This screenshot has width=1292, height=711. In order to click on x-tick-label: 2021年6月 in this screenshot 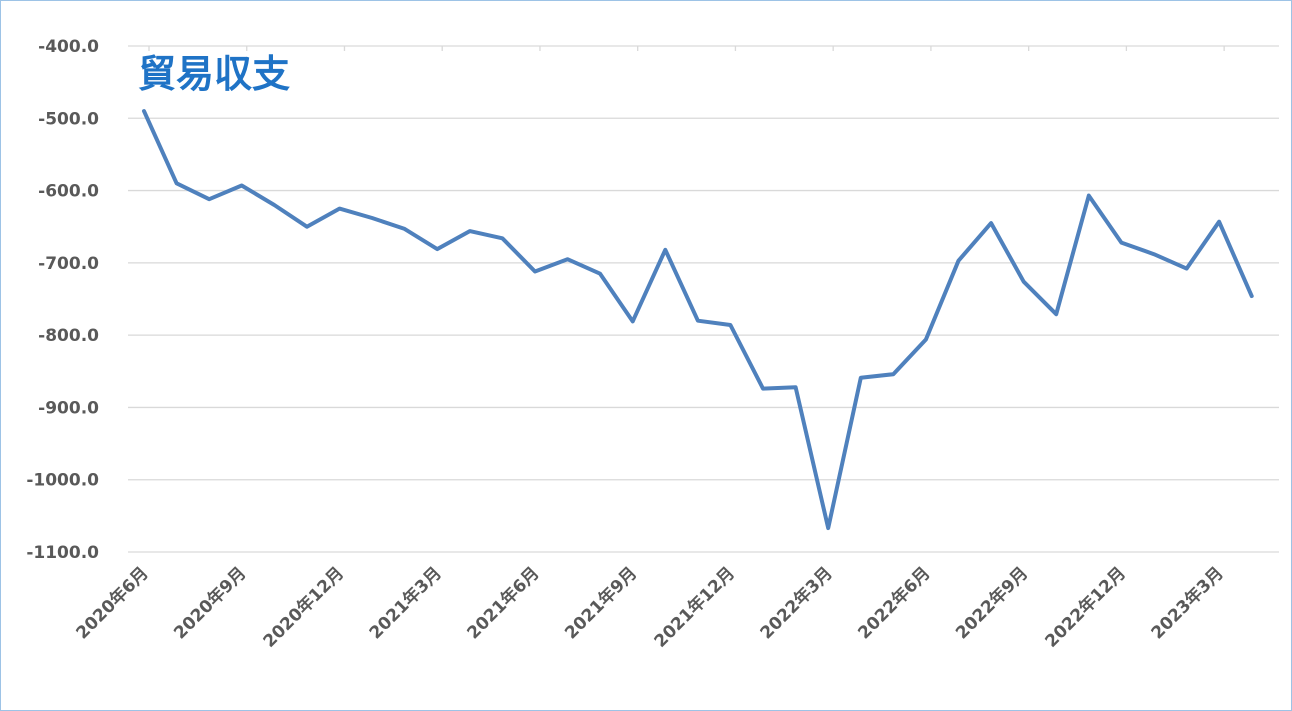, I will do `click(503, 603)`.